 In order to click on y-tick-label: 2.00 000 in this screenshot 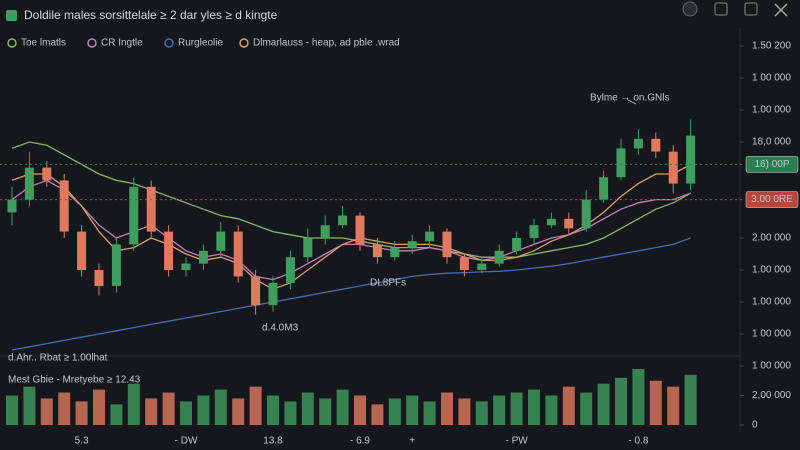, I will do `click(771, 238)`.